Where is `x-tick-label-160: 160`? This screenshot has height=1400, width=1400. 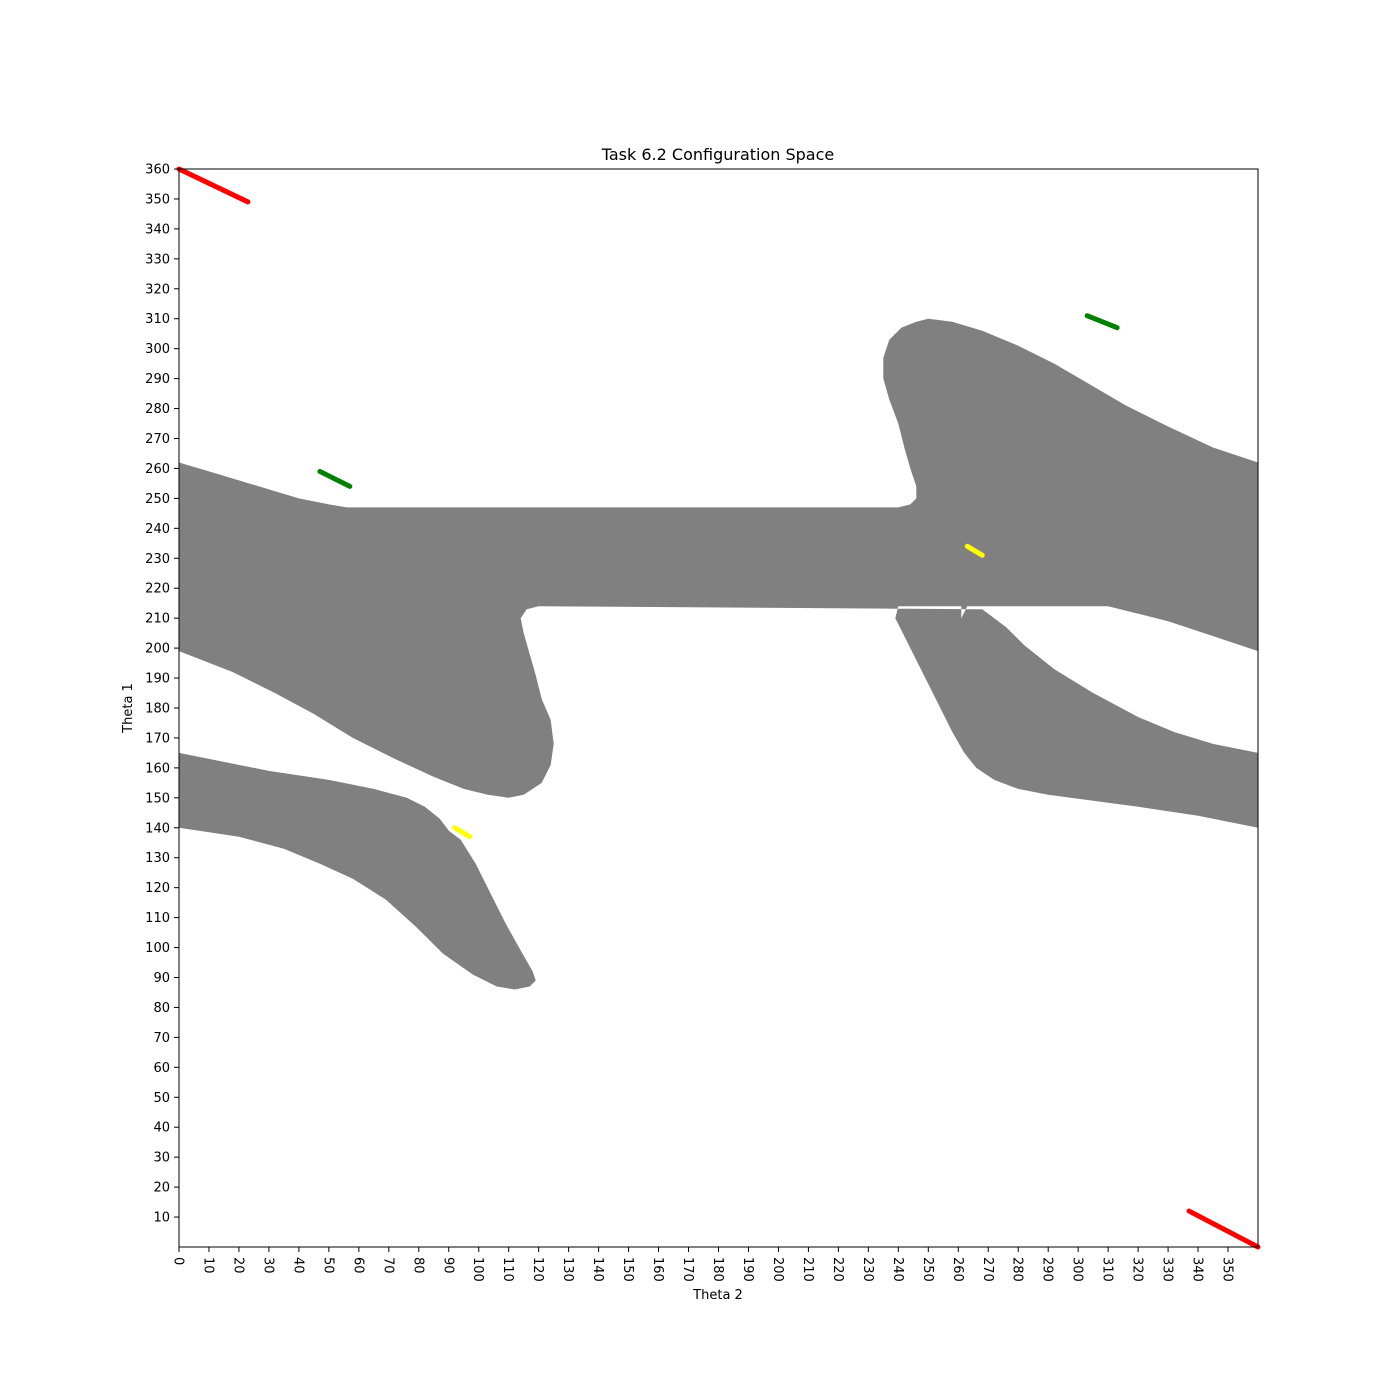
x-tick-label-160: 160 is located at coordinates (657, 1269).